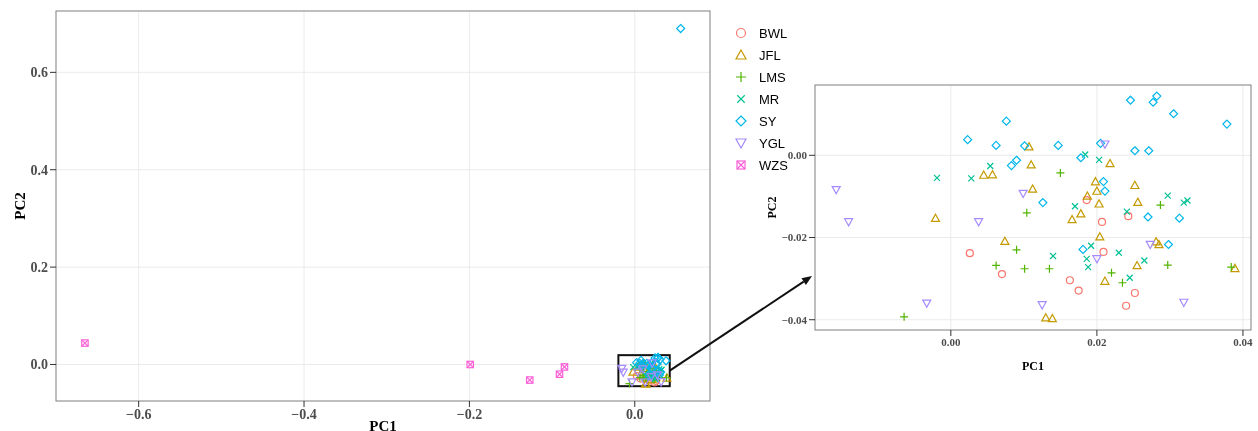  I want to click on x-tick-label: 0.02, so click(1097, 341).